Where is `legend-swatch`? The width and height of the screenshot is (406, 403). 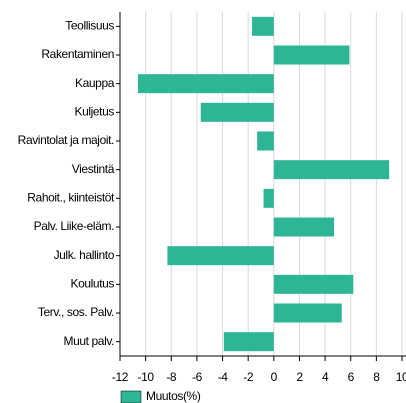 legend-swatch is located at coordinates (131, 396).